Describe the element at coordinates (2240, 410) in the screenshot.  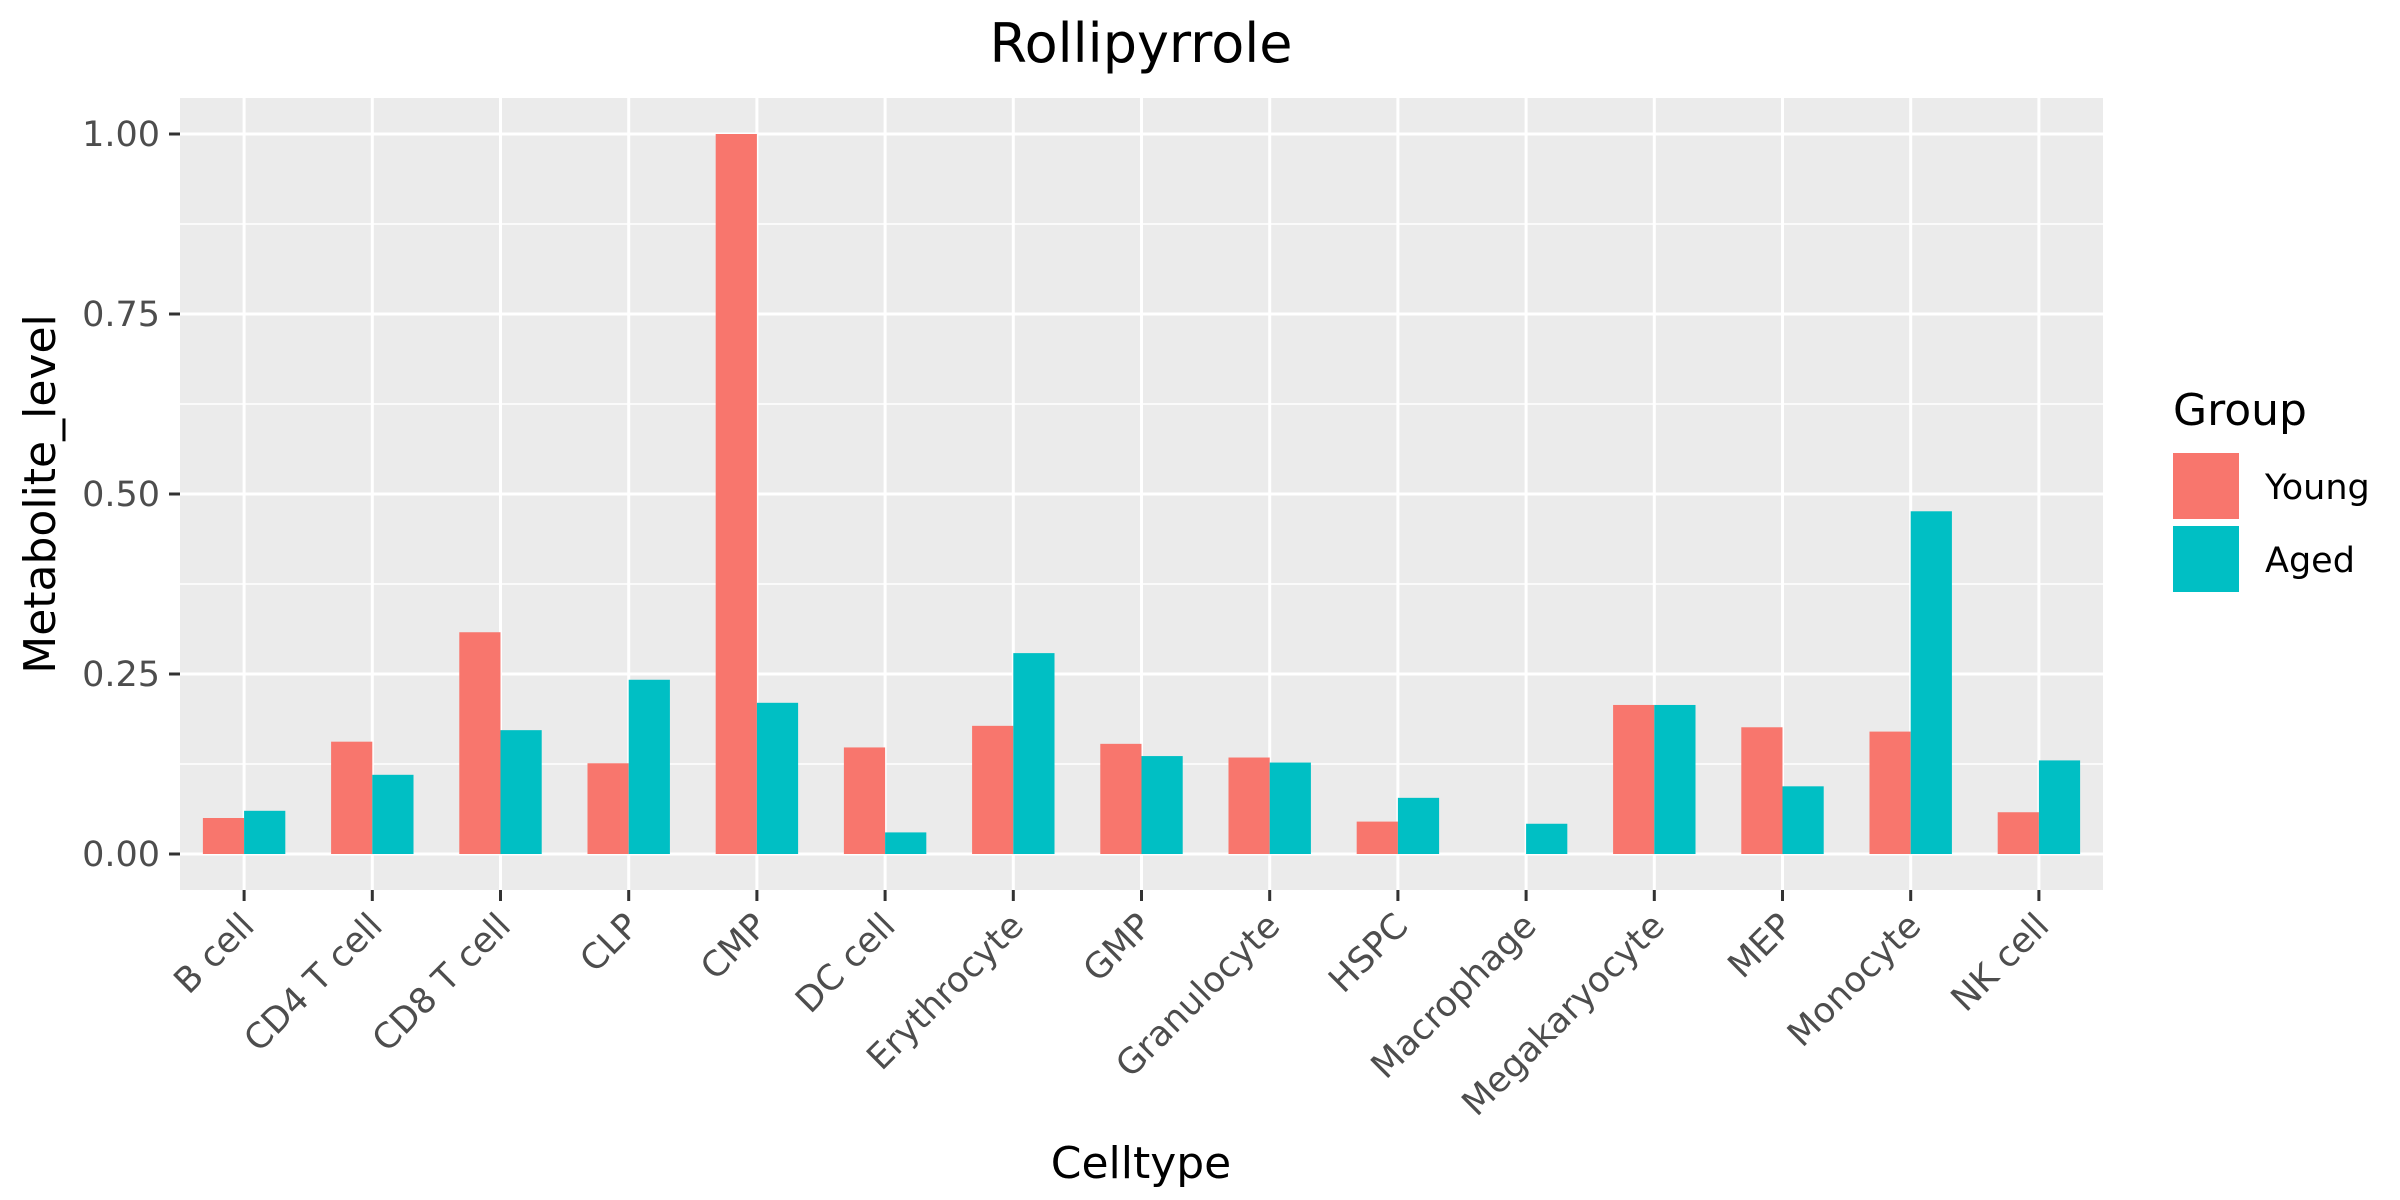
I see `legend-title: Group` at that location.